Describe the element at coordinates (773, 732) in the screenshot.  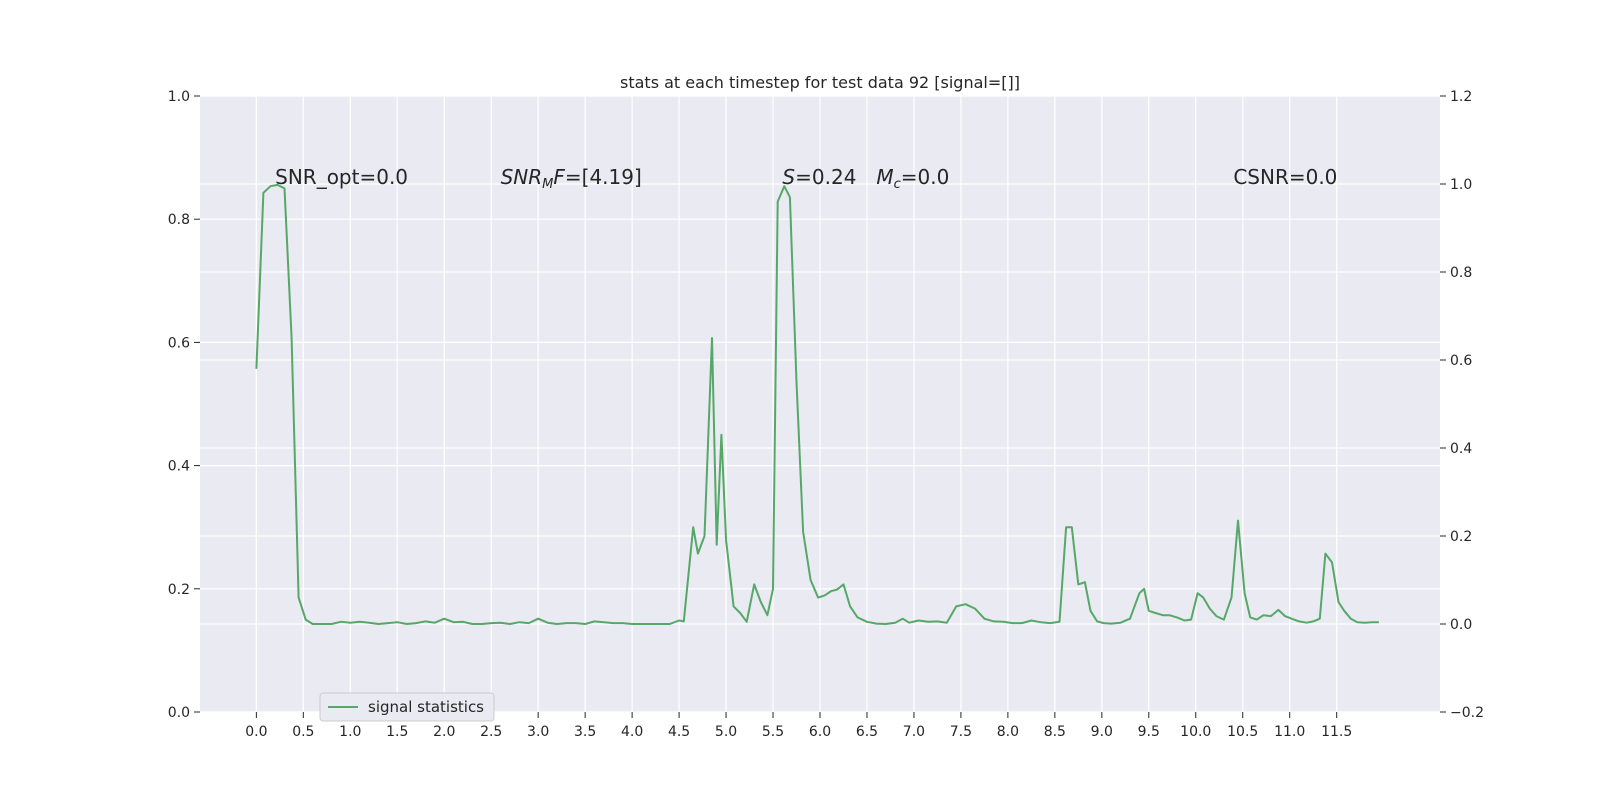
I see `x-tick-label: 5.5` at that location.